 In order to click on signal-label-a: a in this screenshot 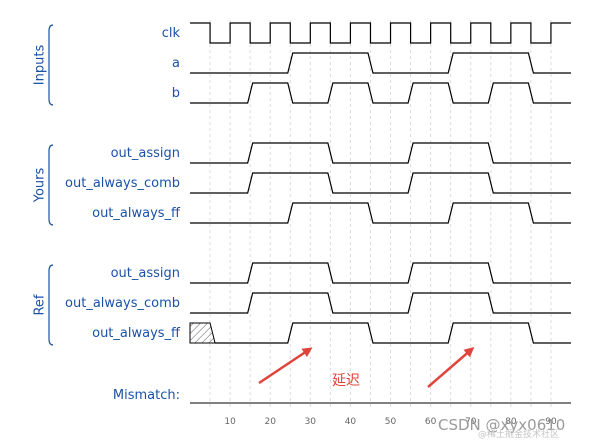, I will do `click(176, 63)`.